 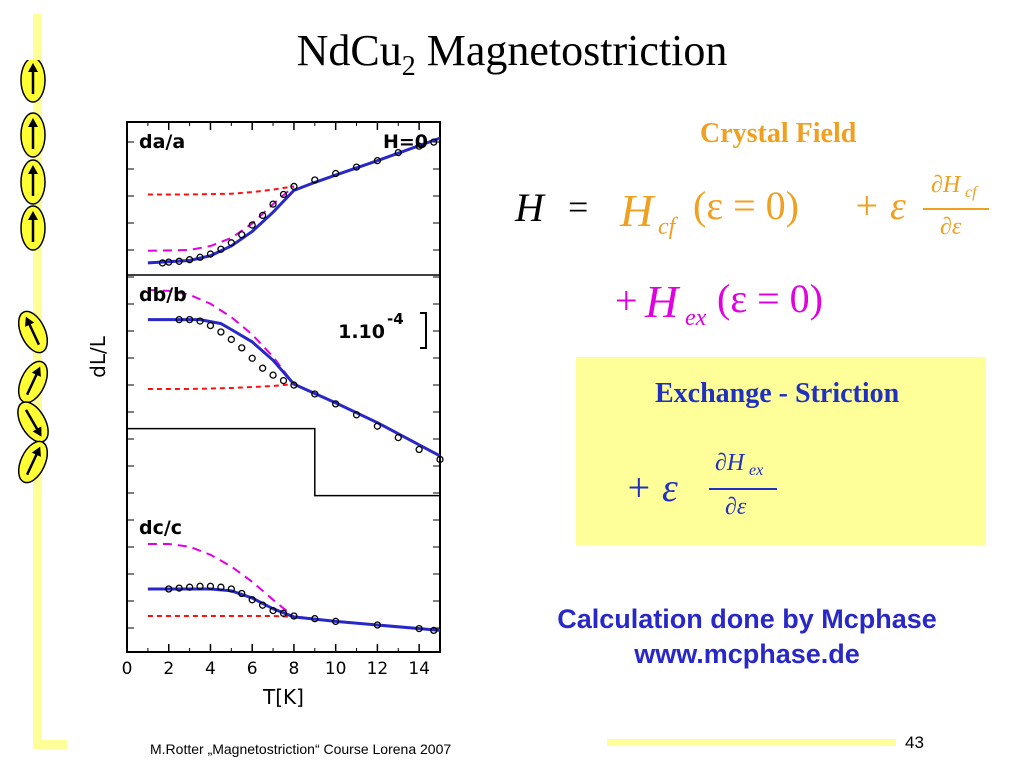 What do you see at coordinates (160, 528) in the screenshot?
I see `panel-label: dc/c` at bounding box center [160, 528].